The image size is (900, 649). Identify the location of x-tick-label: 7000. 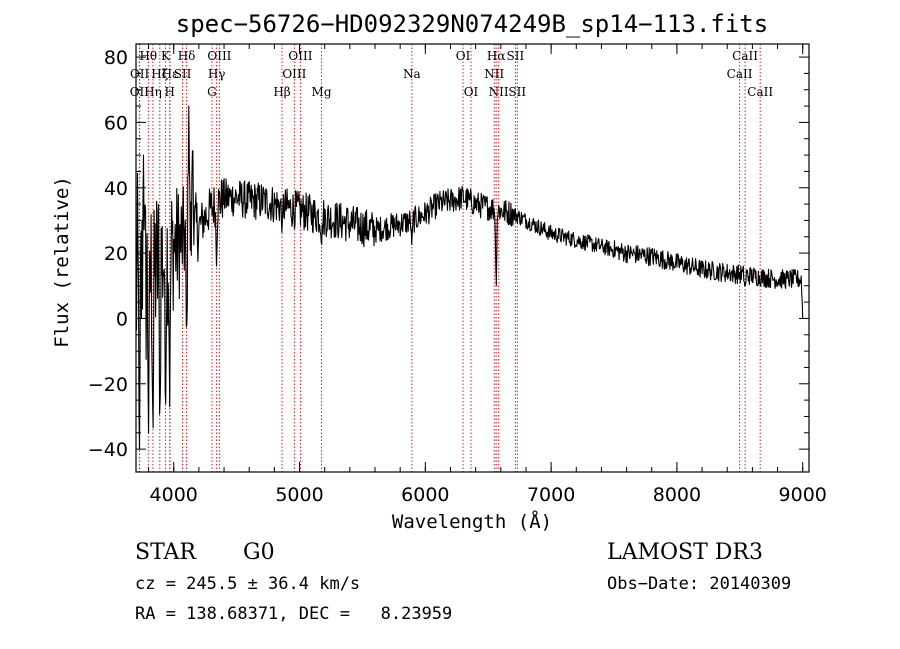
(551, 495).